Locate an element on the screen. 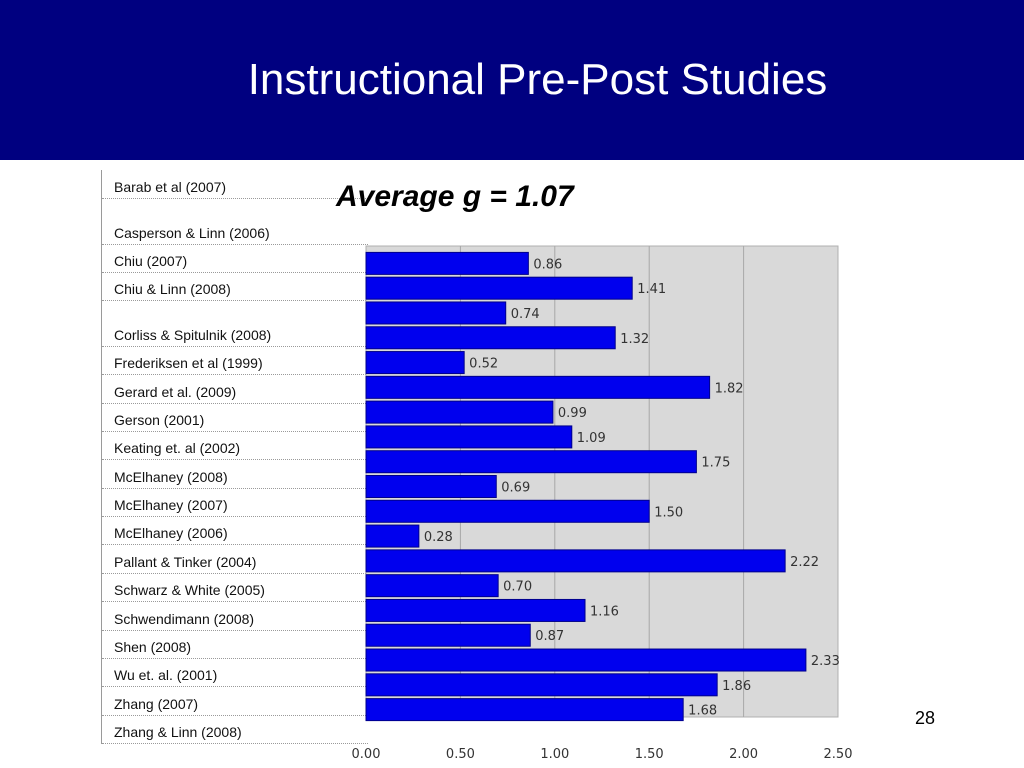 The width and height of the screenshot is (1024, 768). x-tick-label: 1.50 is located at coordinates (649, 754).